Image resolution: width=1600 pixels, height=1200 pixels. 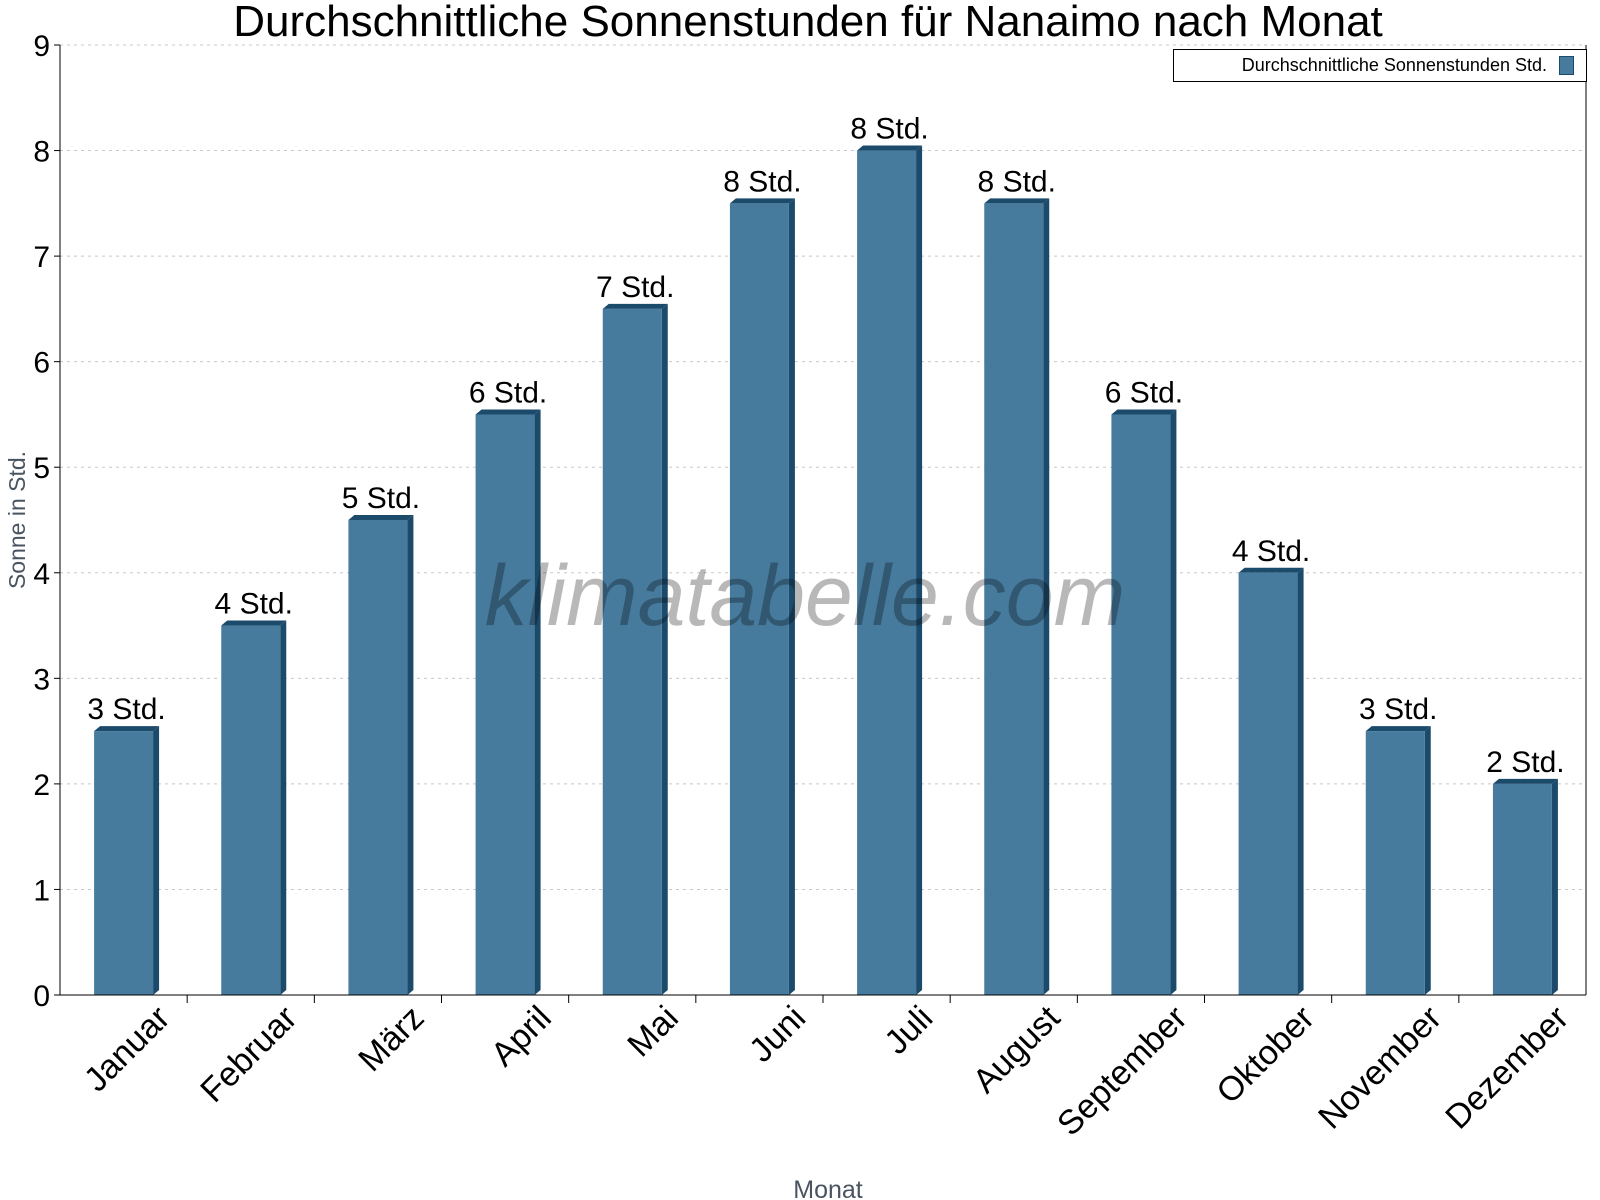 I want to click on x-axis-title: Monat, so click(x=828, y=1188).